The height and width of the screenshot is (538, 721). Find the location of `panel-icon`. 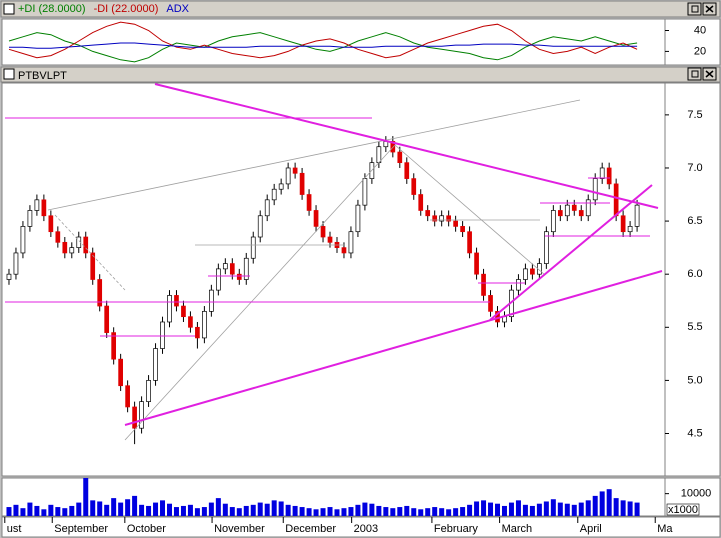

panel-icon is located at coordinates (9, 74).